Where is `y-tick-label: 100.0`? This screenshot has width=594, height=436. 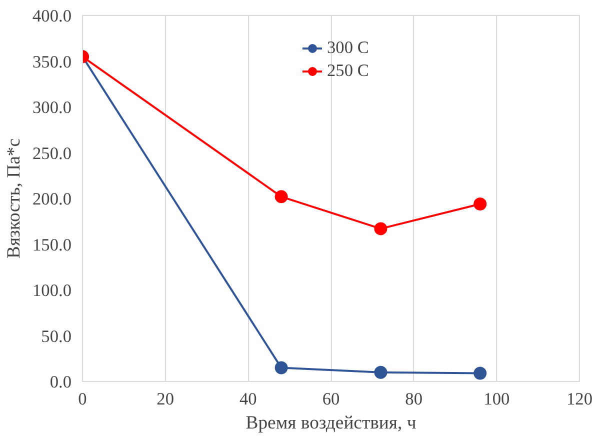
y-tick-label: 100.0 is located at coordinates (52, 290).